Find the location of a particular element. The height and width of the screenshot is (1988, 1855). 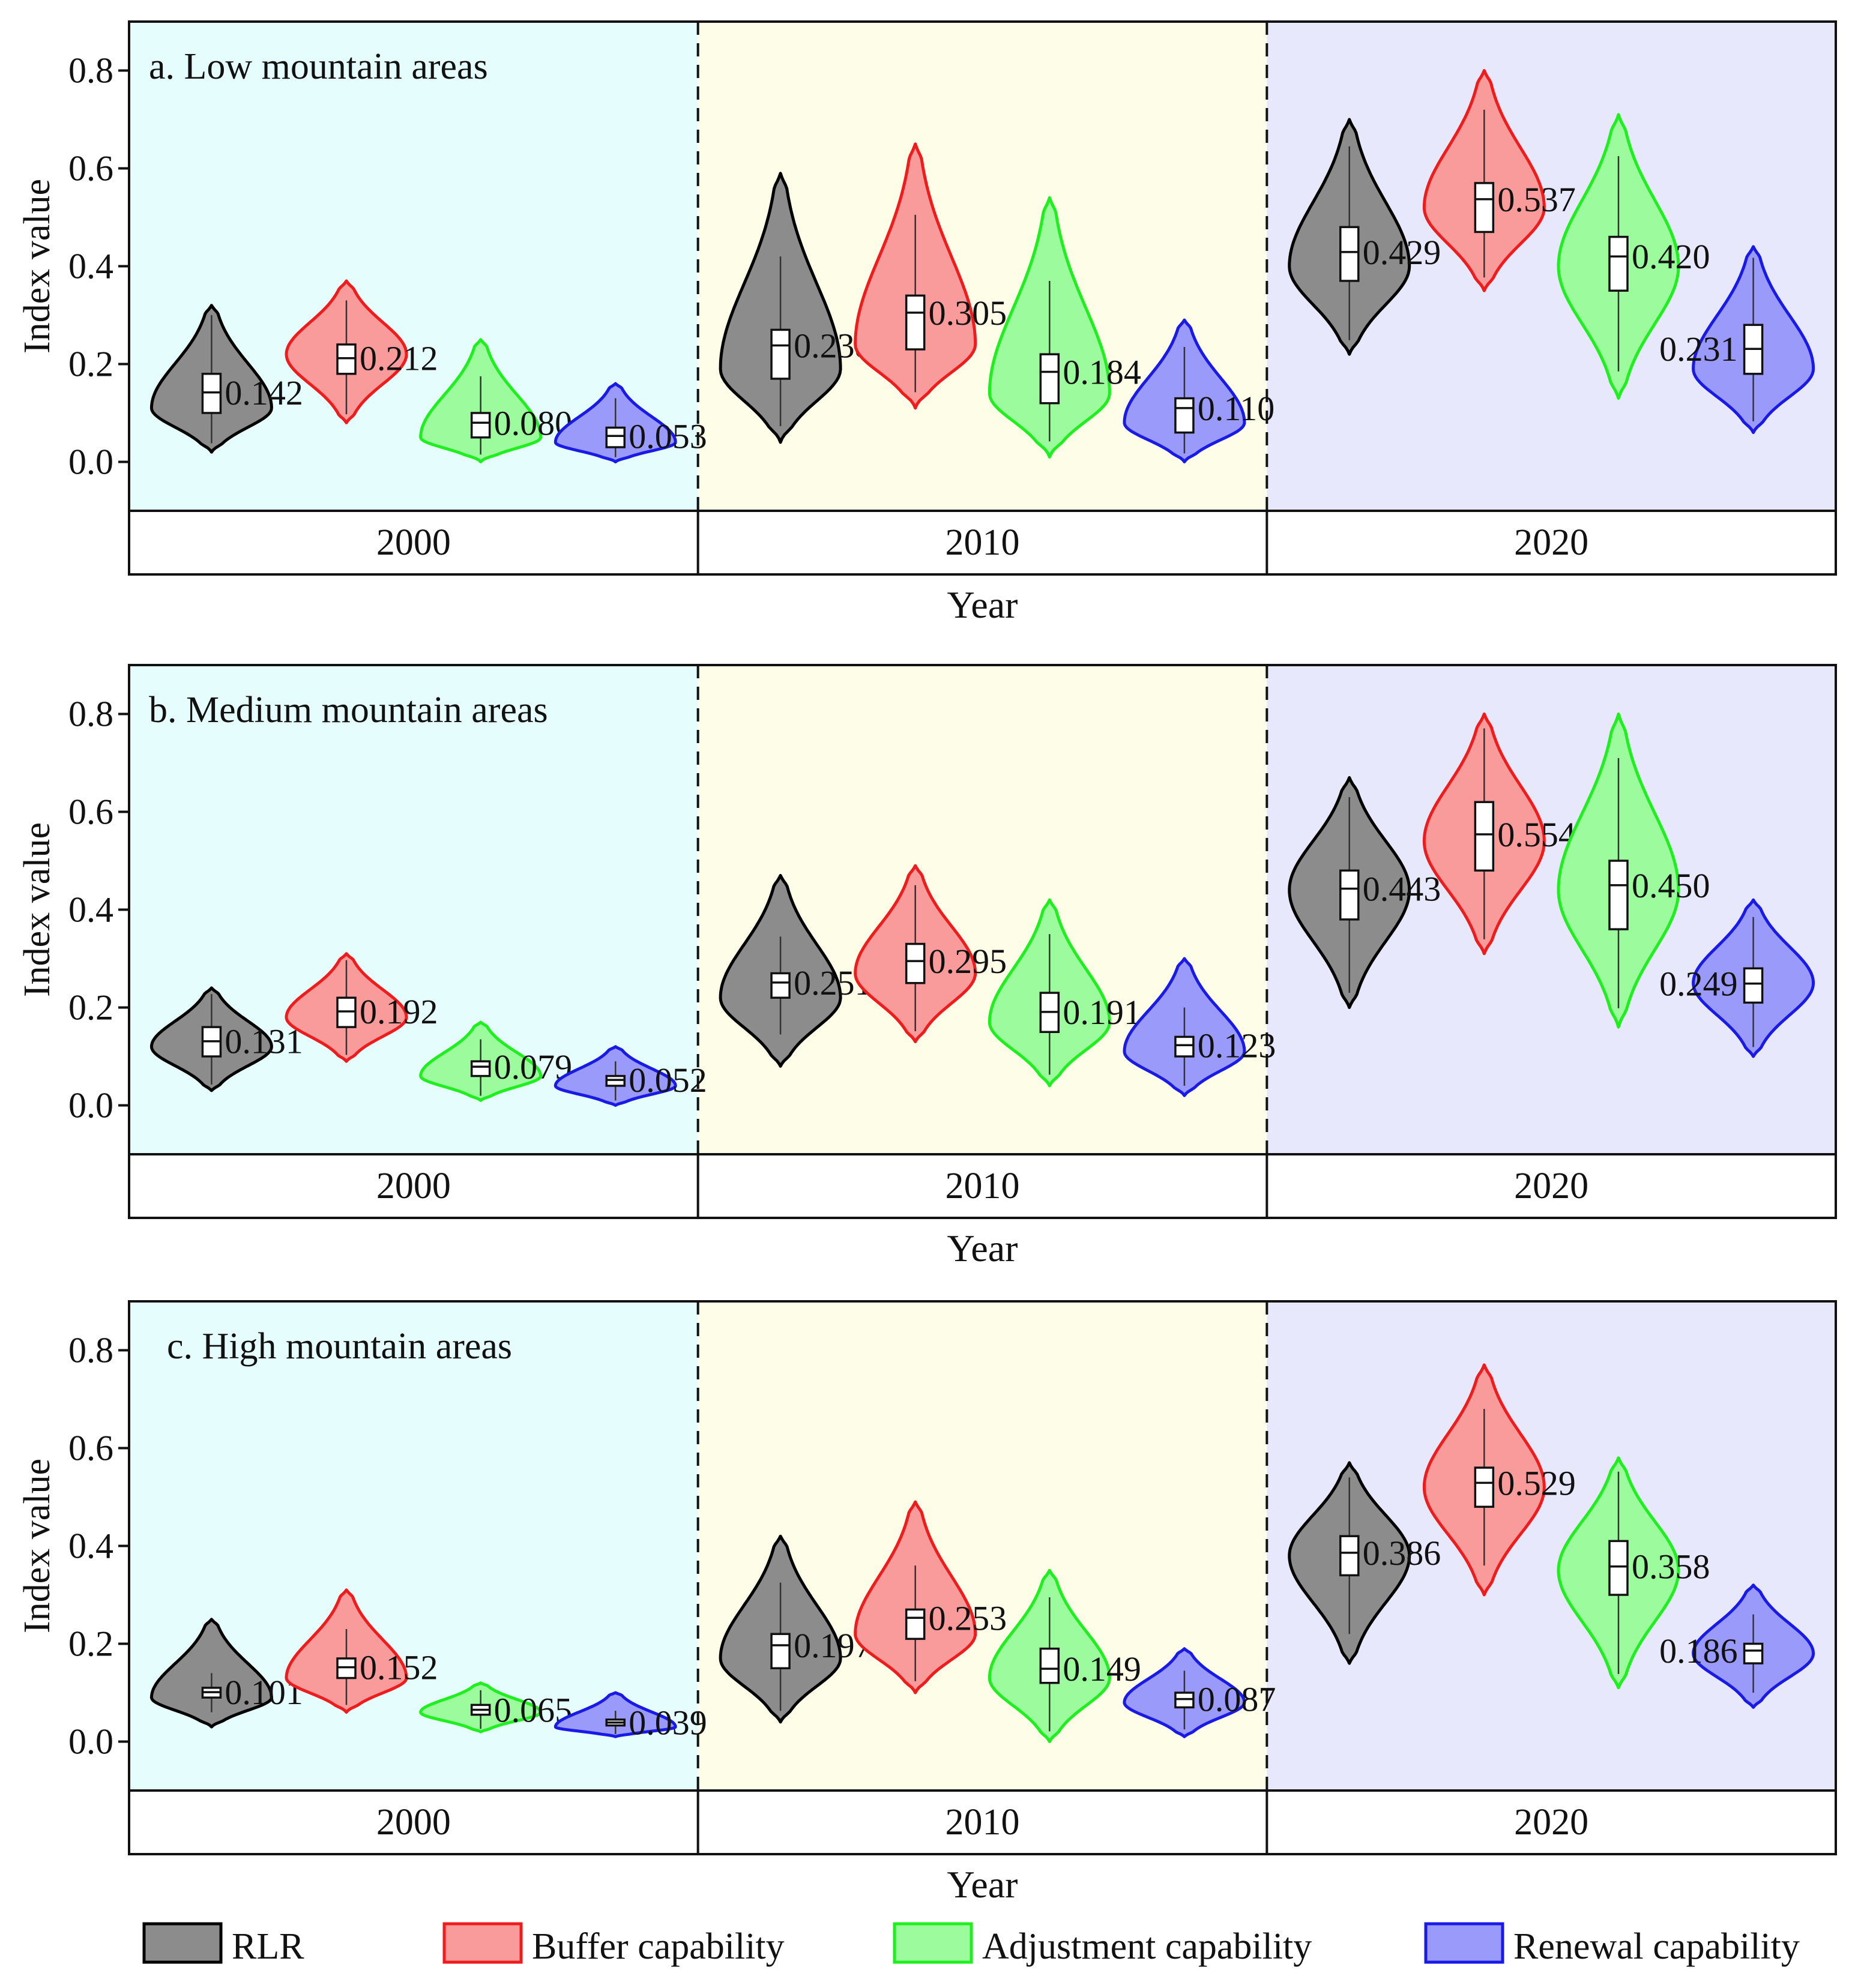

value-label-2020-2: 0.529 is located at coordinates (1536, 1483).